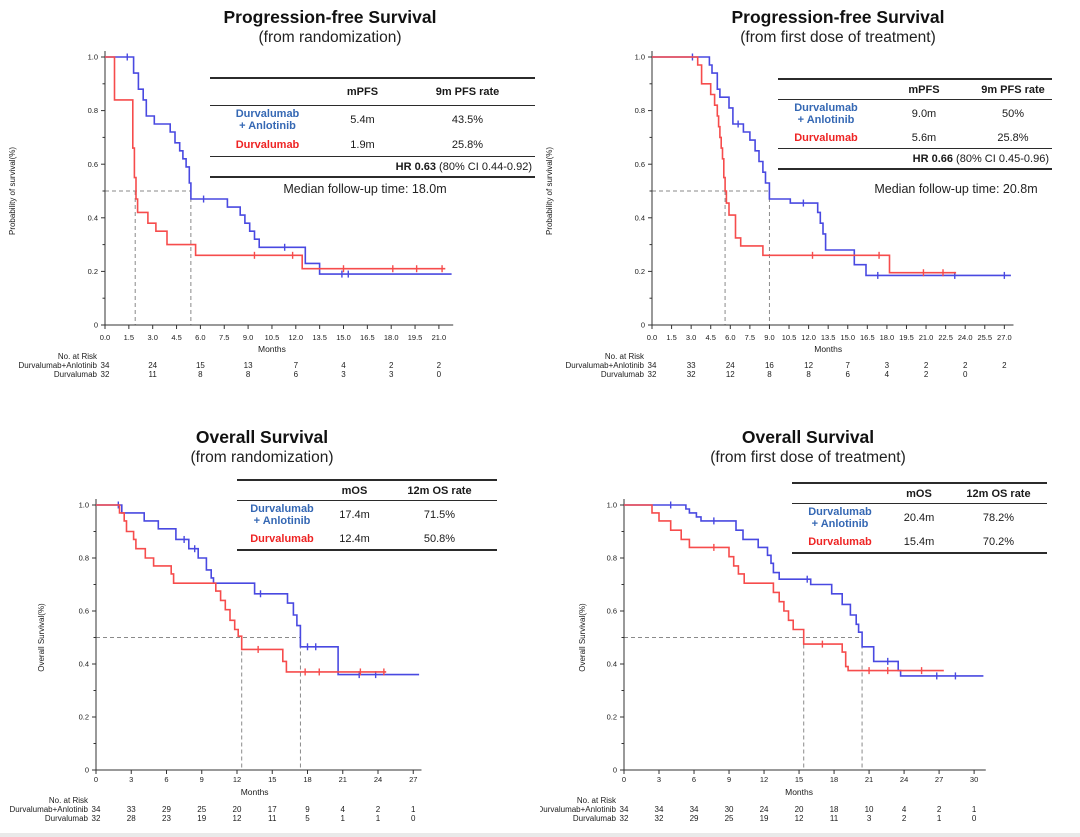  What do you see at coordinates (939, 779) in the screenshot?
I see `svg-text: 27` at bounding box center [939, 779].